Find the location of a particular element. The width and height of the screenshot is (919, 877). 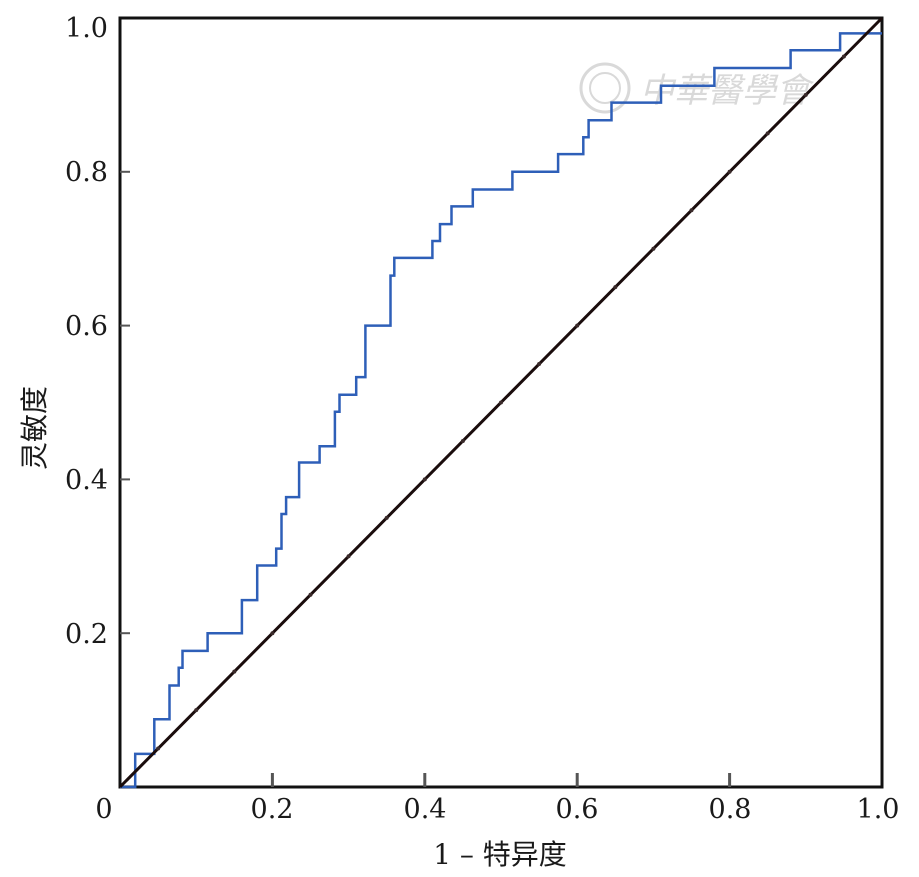

watermark-seal-icon is located at coordinates (605, 88).